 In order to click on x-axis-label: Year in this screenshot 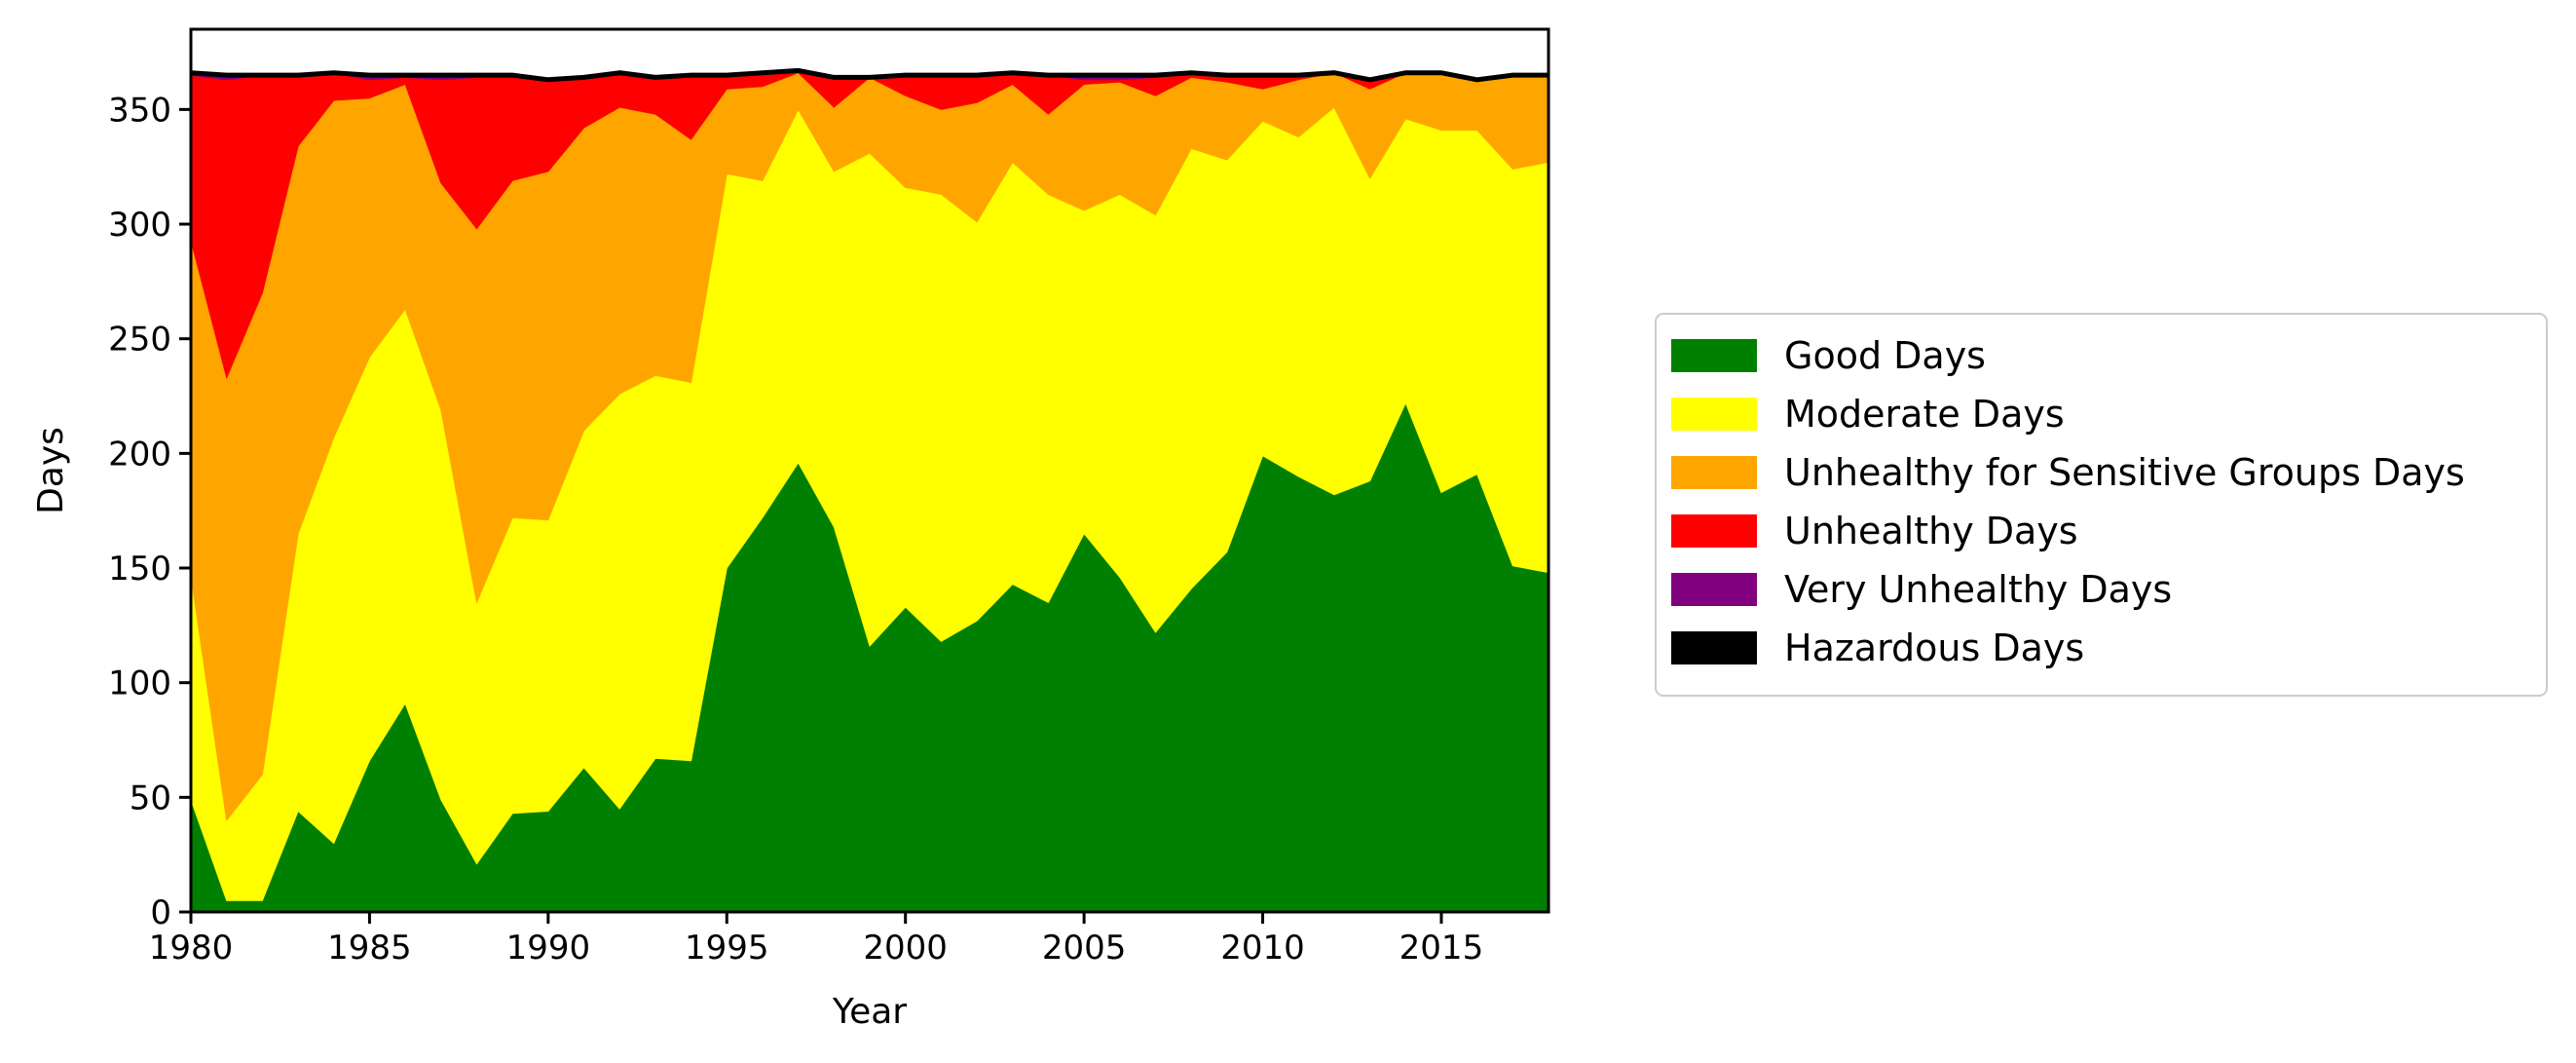, I will do `click(869, 1012)`.